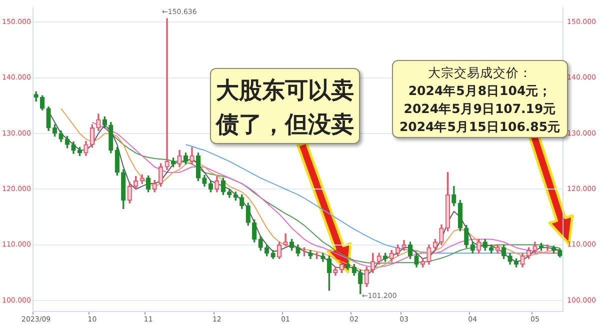 This screenshot has width=600, height=325. I want to click on candlestick, so click(167, 94).